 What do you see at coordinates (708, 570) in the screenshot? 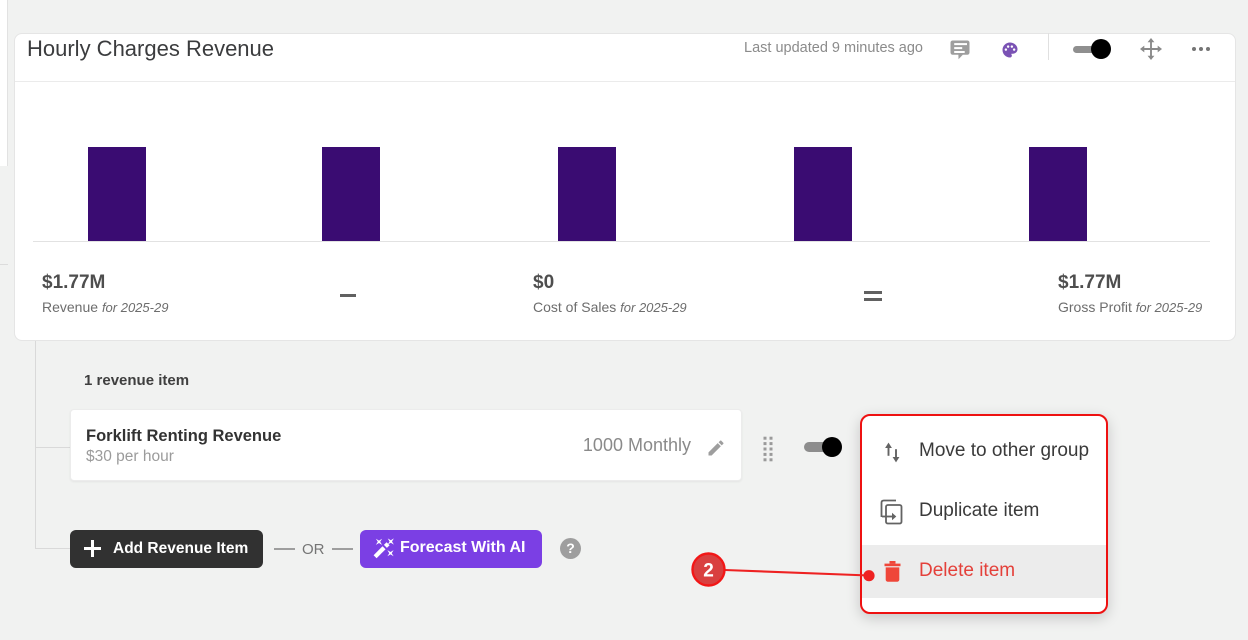
I see `svg-text: 2` at bounding box center [708, 570].